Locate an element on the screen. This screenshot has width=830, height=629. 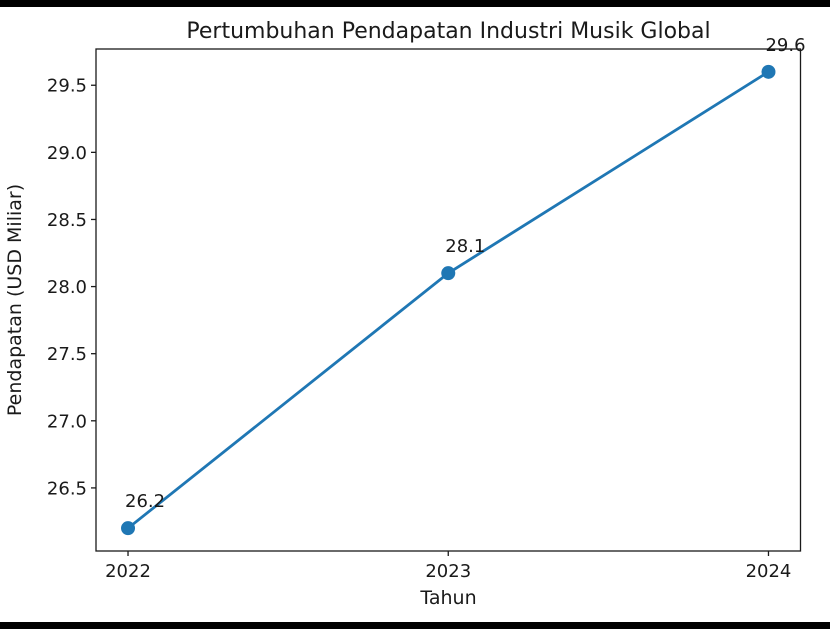
y-tick-label: 29.5 is located at coordinates (67, 86).